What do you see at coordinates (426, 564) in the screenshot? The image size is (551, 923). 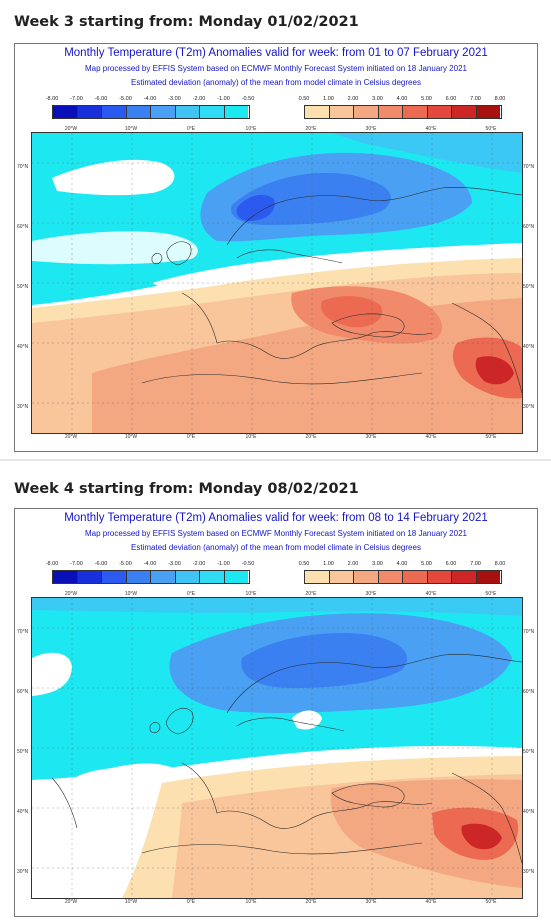 I see `warm-legend-label: 5.00` at bounding box center [426, 564].